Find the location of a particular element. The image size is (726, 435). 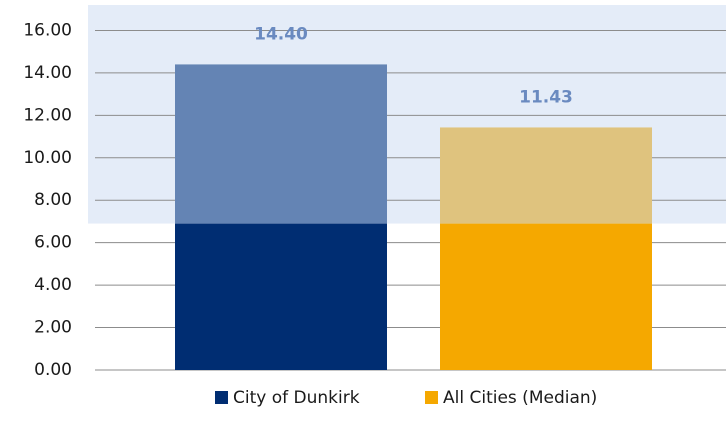

y-tick-label: 6.00 is located at coordinates (53, 243).